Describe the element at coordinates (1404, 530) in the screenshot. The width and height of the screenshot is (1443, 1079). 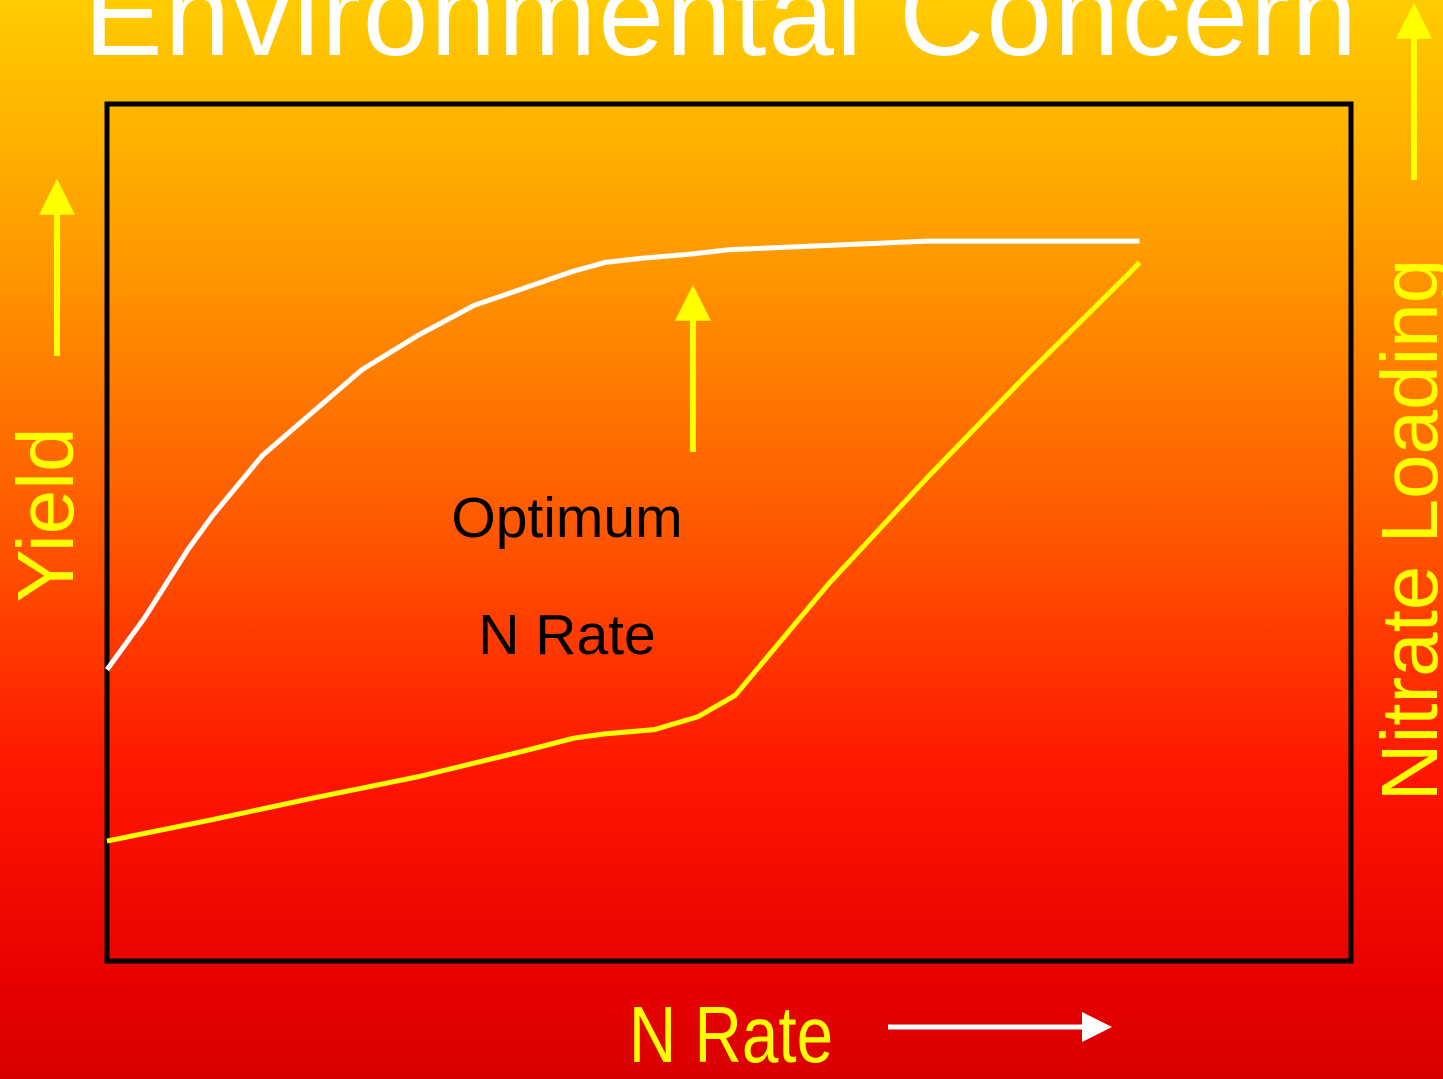
I see `y2-axis-label: Nitrate Loading` at that location.